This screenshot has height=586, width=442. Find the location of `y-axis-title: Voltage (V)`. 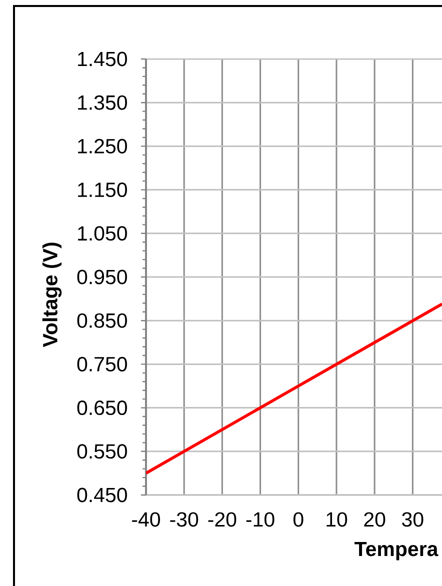

y-axis-title: Voltage (V) is located at coordinates (52, 295).